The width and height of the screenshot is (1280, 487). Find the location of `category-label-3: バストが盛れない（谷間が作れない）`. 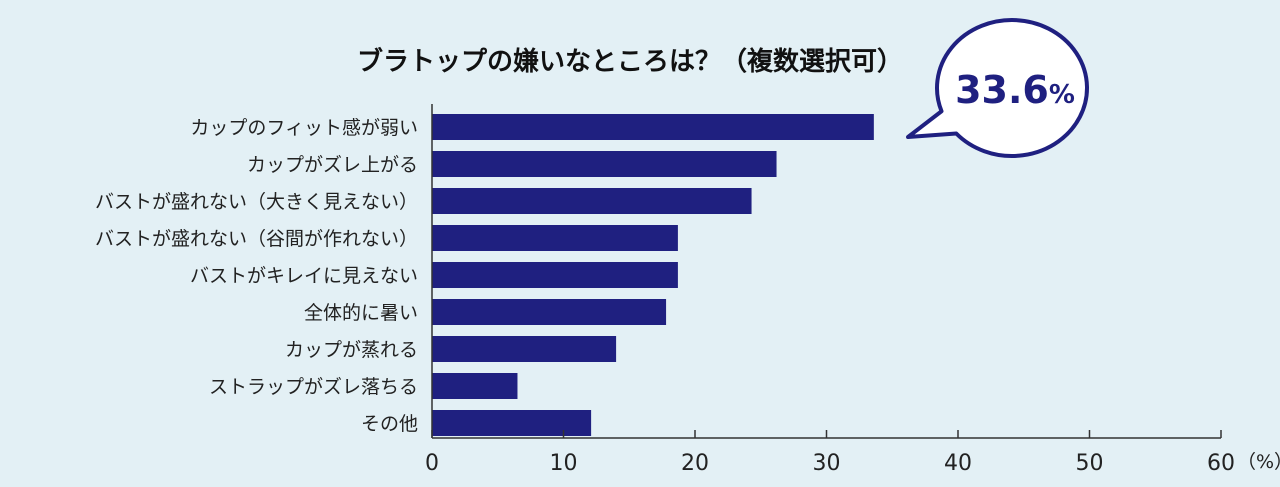

category-label-3: バストが盛れない（谷間が作れない） is located at coordinates (256, 239).